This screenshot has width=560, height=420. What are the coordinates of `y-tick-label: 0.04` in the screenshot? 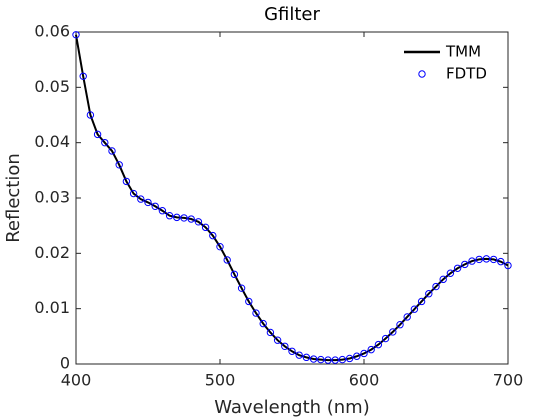 It's located at (52, 141).